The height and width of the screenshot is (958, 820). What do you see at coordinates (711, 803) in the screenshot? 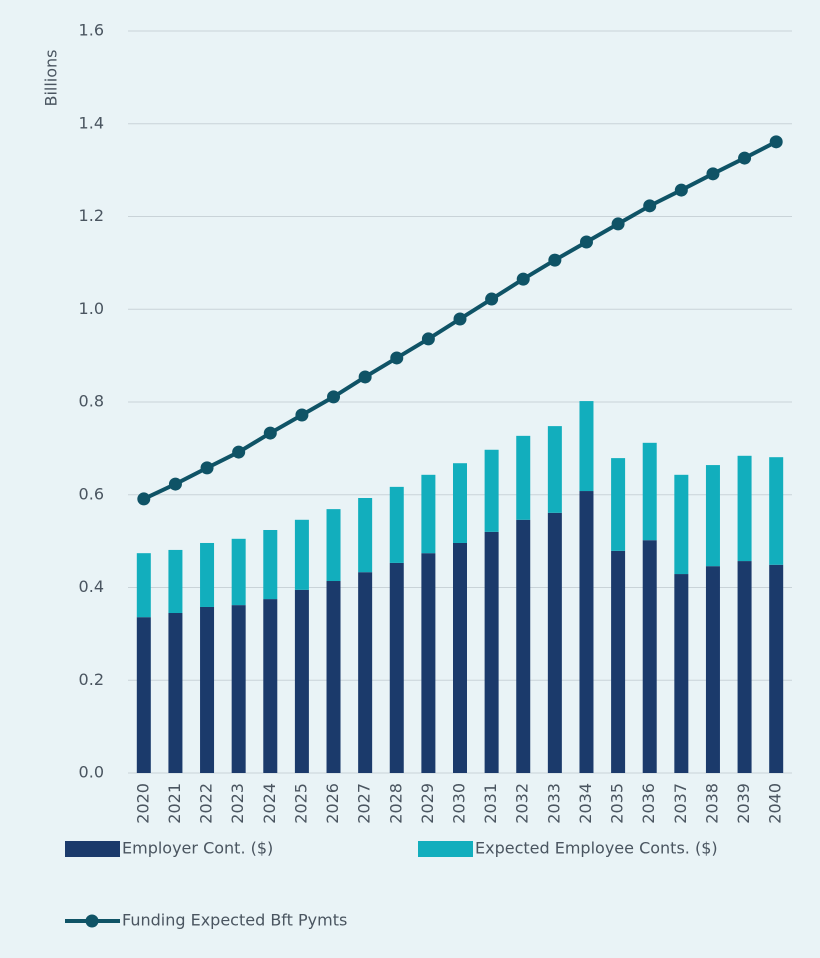
I see `x-tick-label: 2038` at bounding box center [711, 803].